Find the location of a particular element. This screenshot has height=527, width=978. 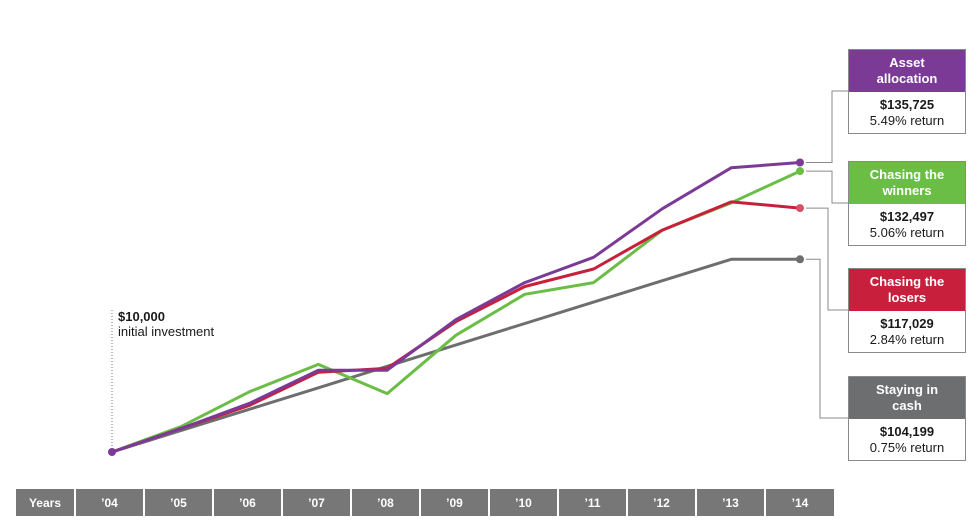

x-tick-label: ’05 is located at coordinates (178, 502).